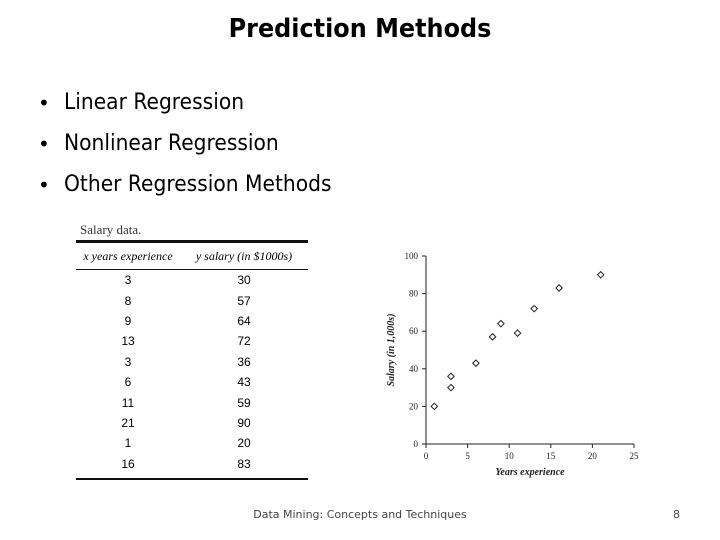  Describe the element at coordinates (171, 143) in the screenshot. I see `bullet-text: Nonlinear Regression` at that location.